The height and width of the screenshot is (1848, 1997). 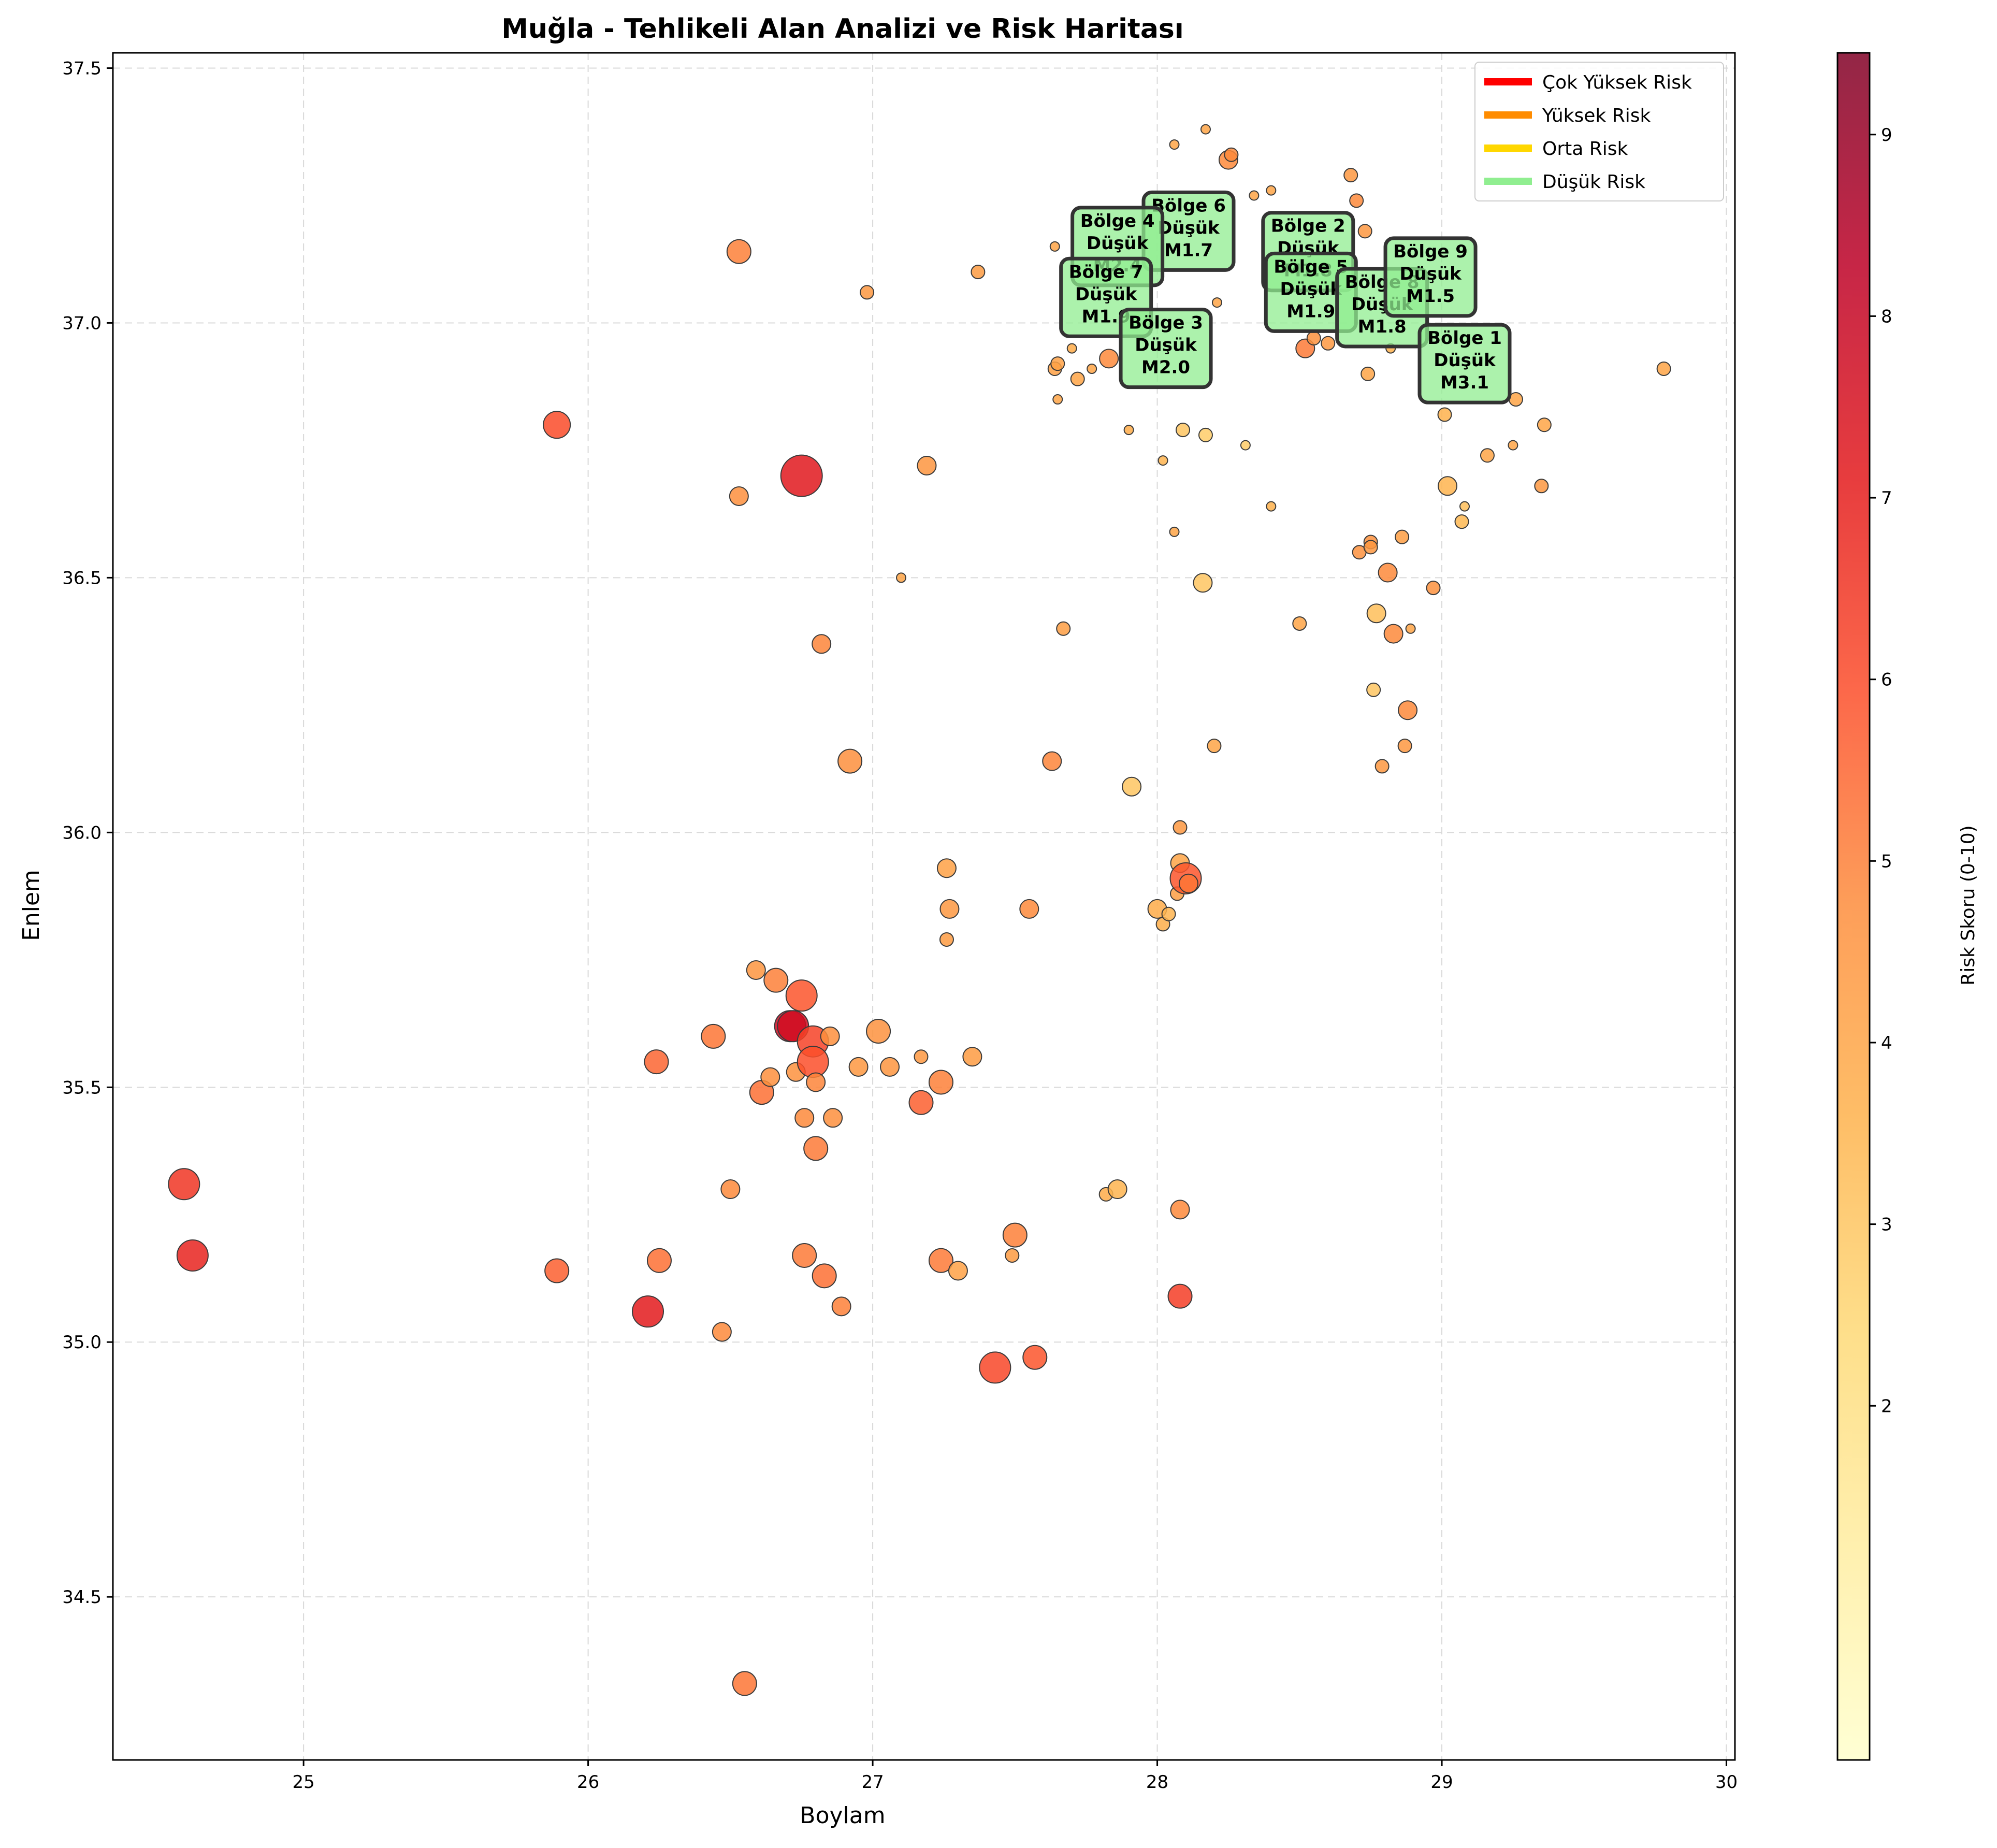 I want to click on colorbar-tick-label: 8, so click(x=1886, y=316).